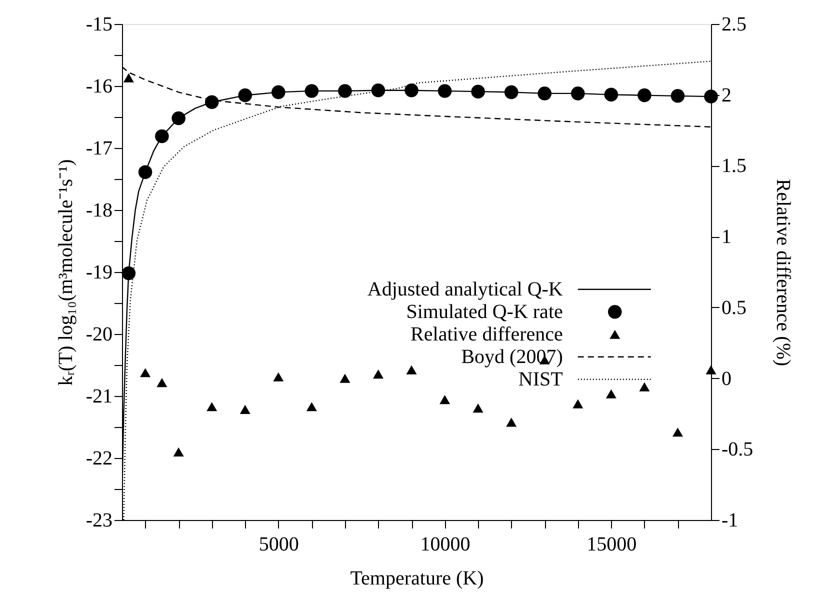  I want to click on y-tick-label: -19, so click(99, 273).